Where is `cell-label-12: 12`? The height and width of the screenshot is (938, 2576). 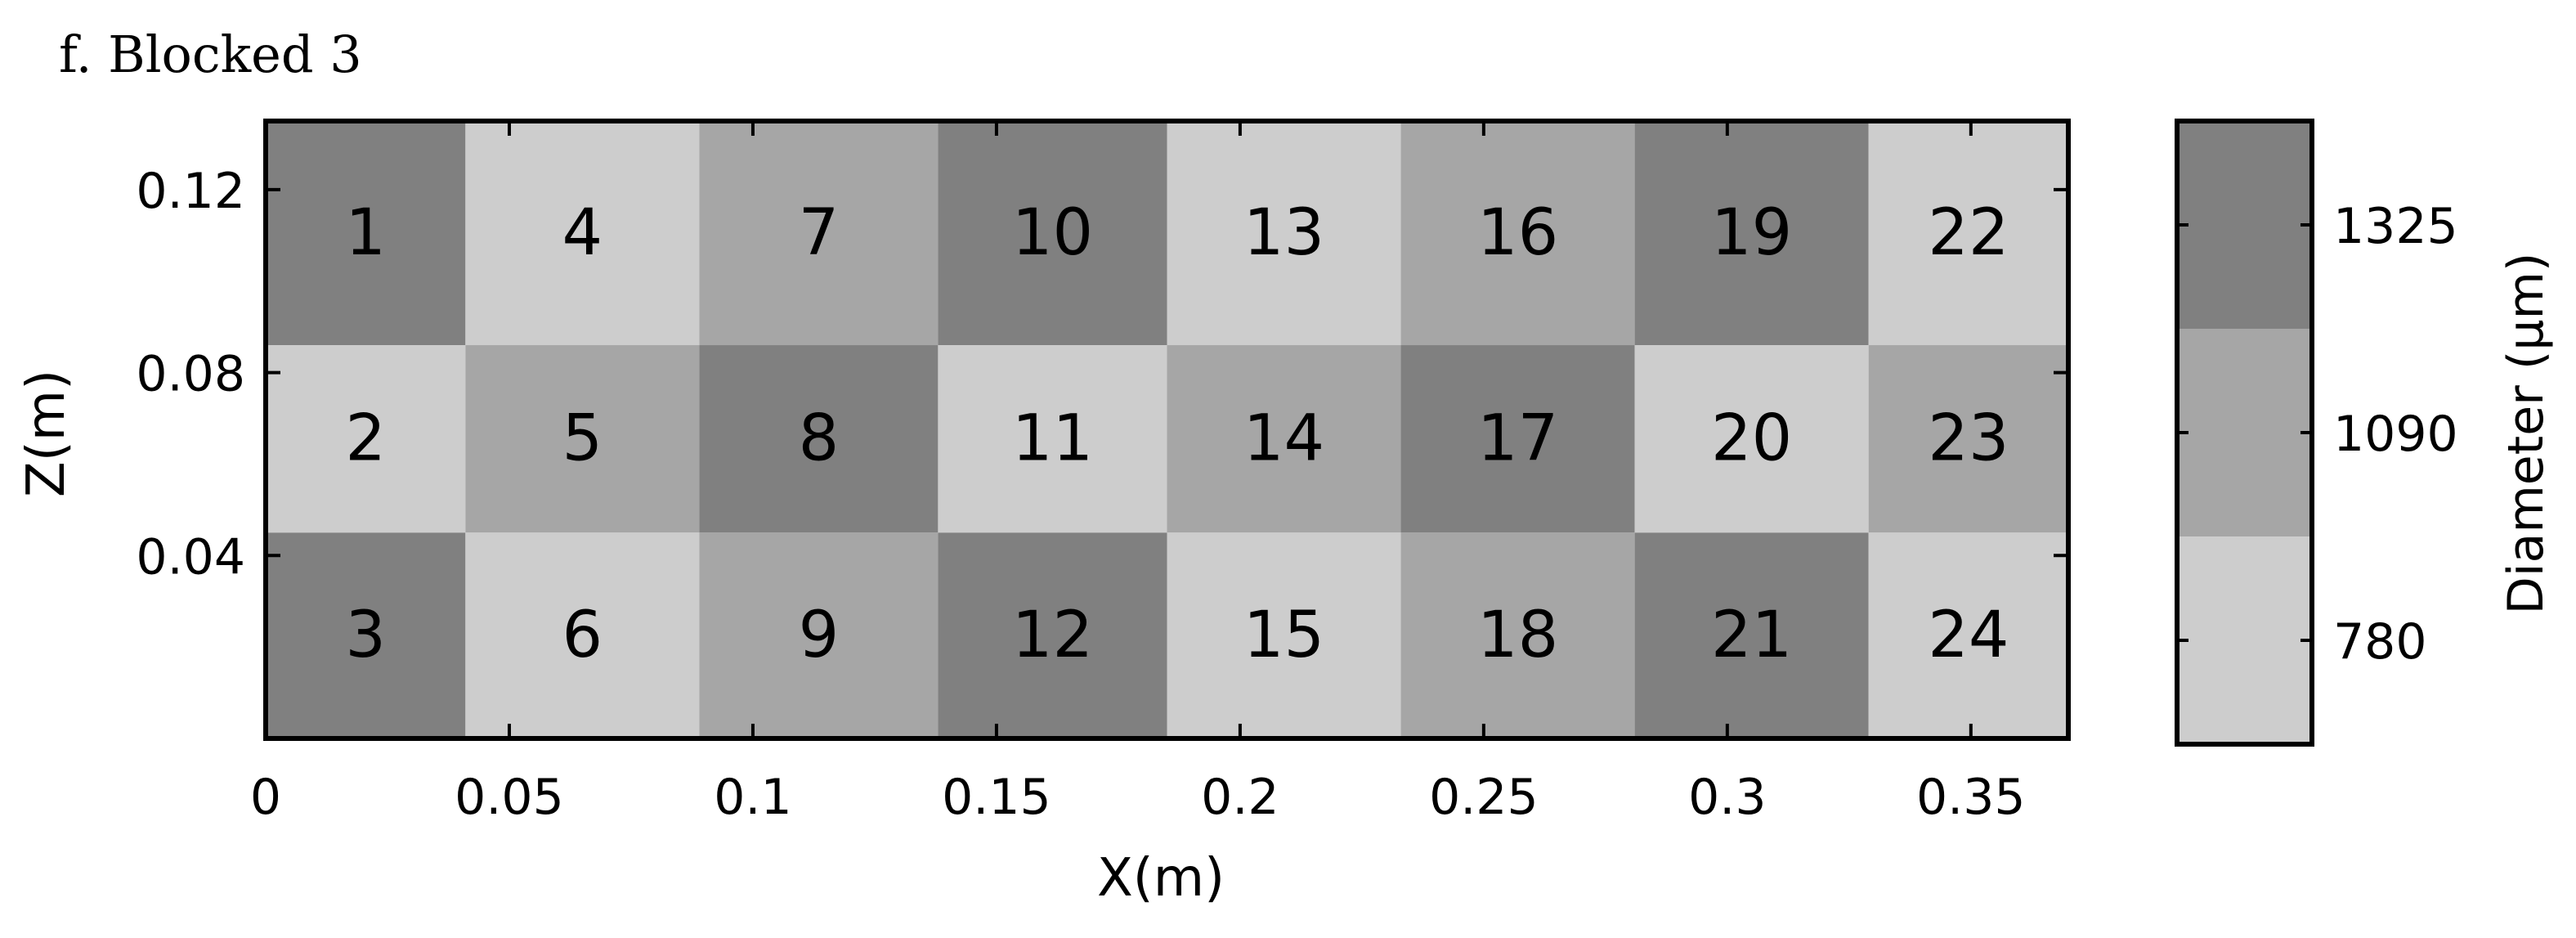 cell-label-12: 12 is located at coordinates (1052, 635).